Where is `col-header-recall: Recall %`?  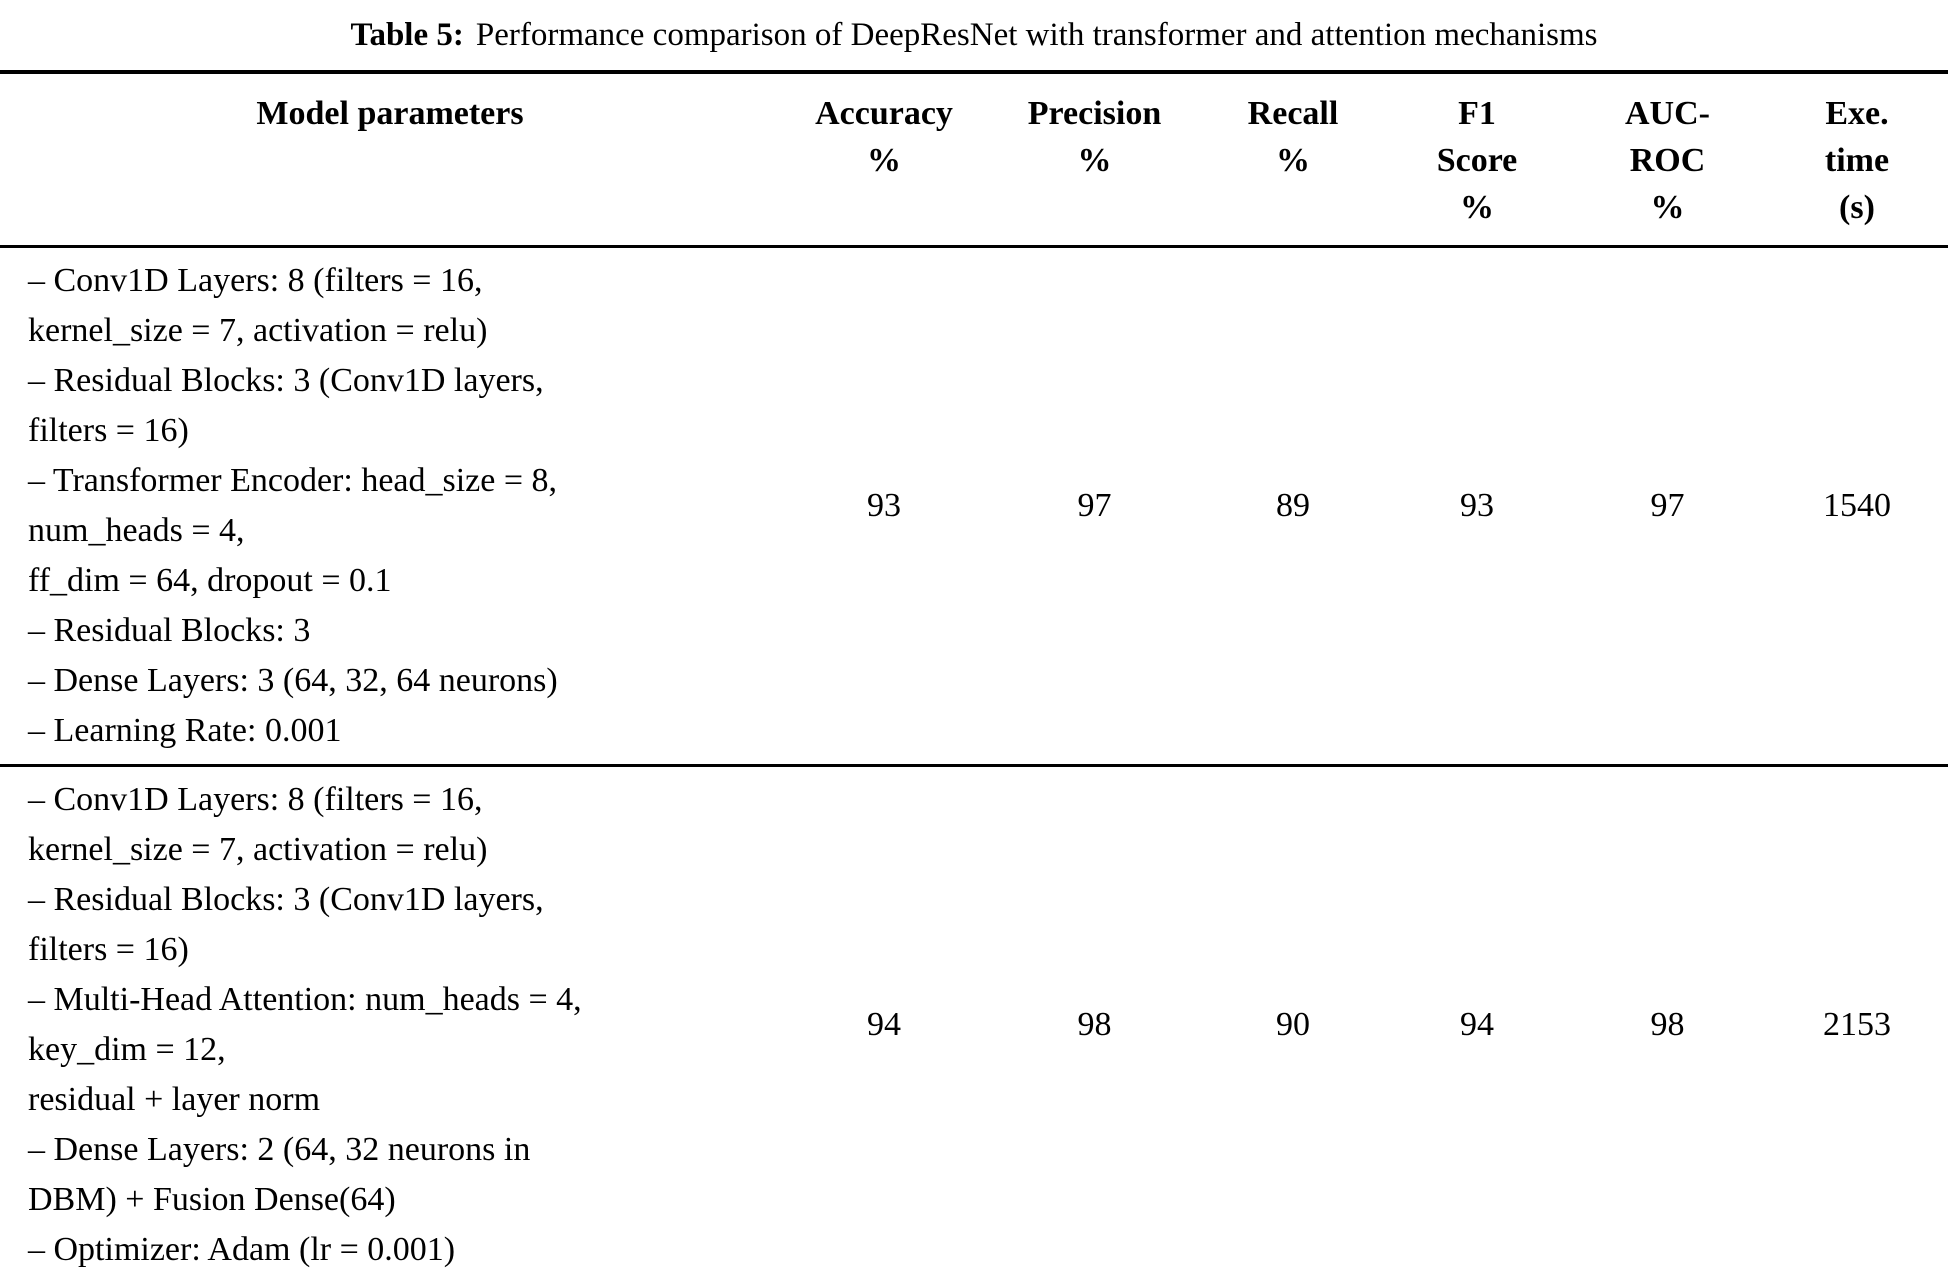
col-header-recall: Recall % is located at coordinates (1293, 160).